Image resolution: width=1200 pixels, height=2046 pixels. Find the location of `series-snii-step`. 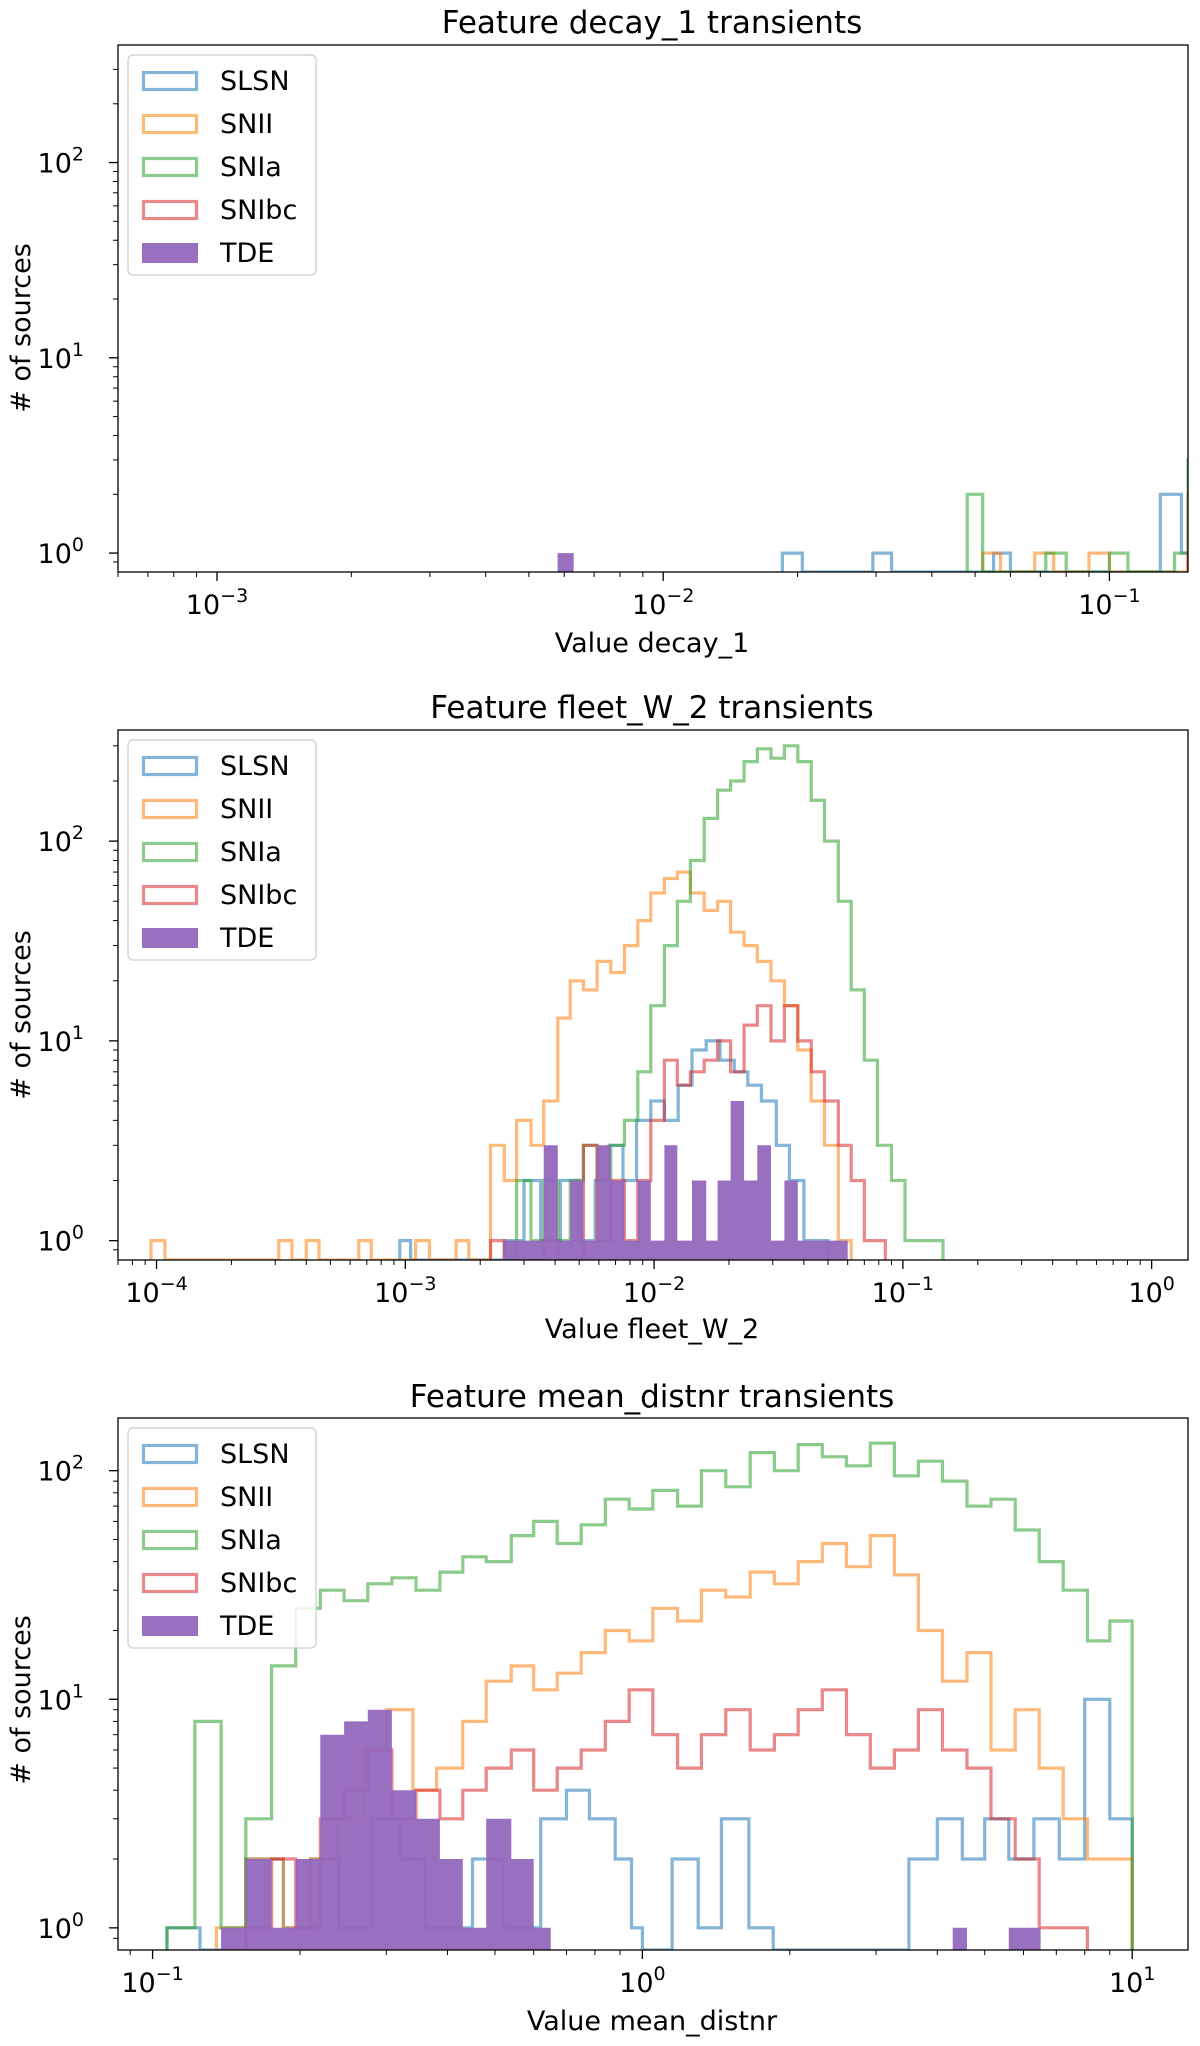

series-snii-step is located at coordinates (501, 1065).